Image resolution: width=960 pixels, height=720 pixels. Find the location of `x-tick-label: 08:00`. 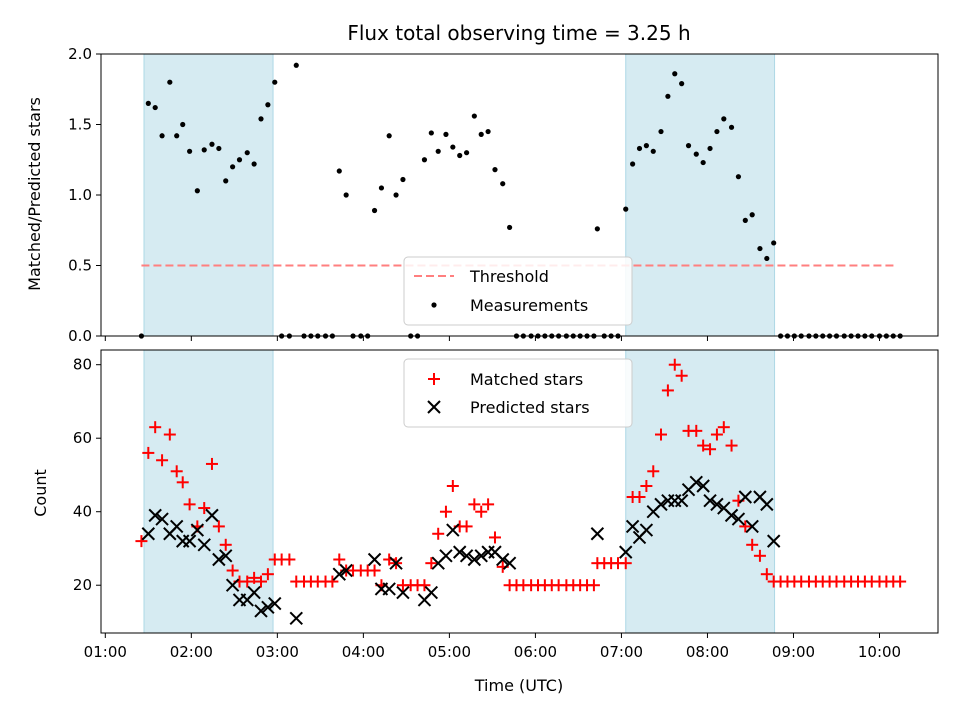

x-tick-label: 08:00 is located at coordinates (707, 652).